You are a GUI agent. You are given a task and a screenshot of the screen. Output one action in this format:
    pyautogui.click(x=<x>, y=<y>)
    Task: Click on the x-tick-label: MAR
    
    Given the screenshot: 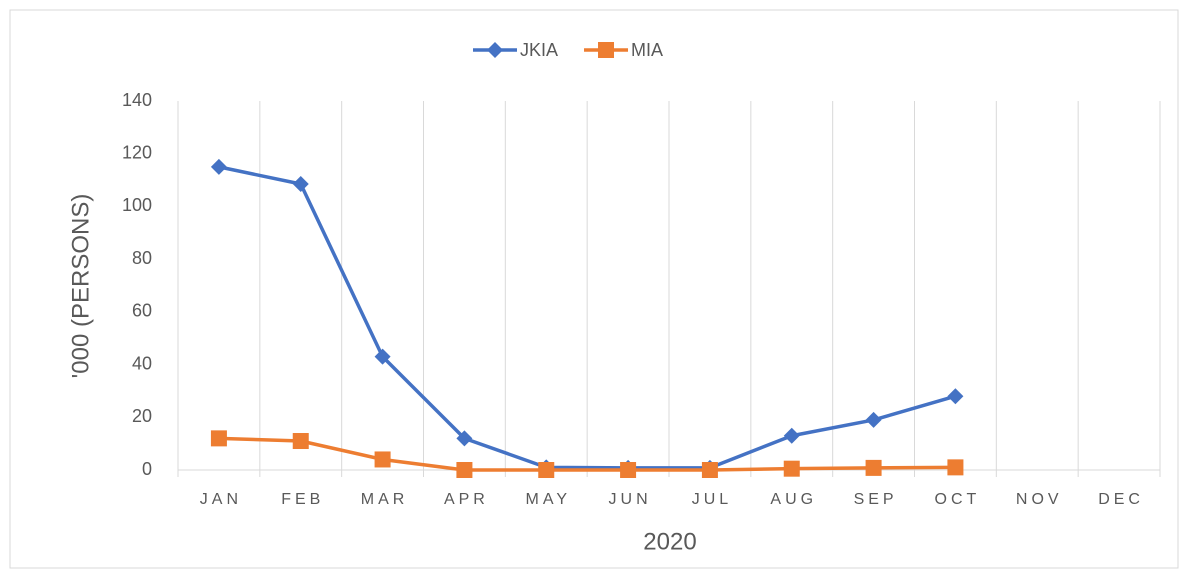 What is the action you would take?
    pyautogui.click(x=385, y=499)
    